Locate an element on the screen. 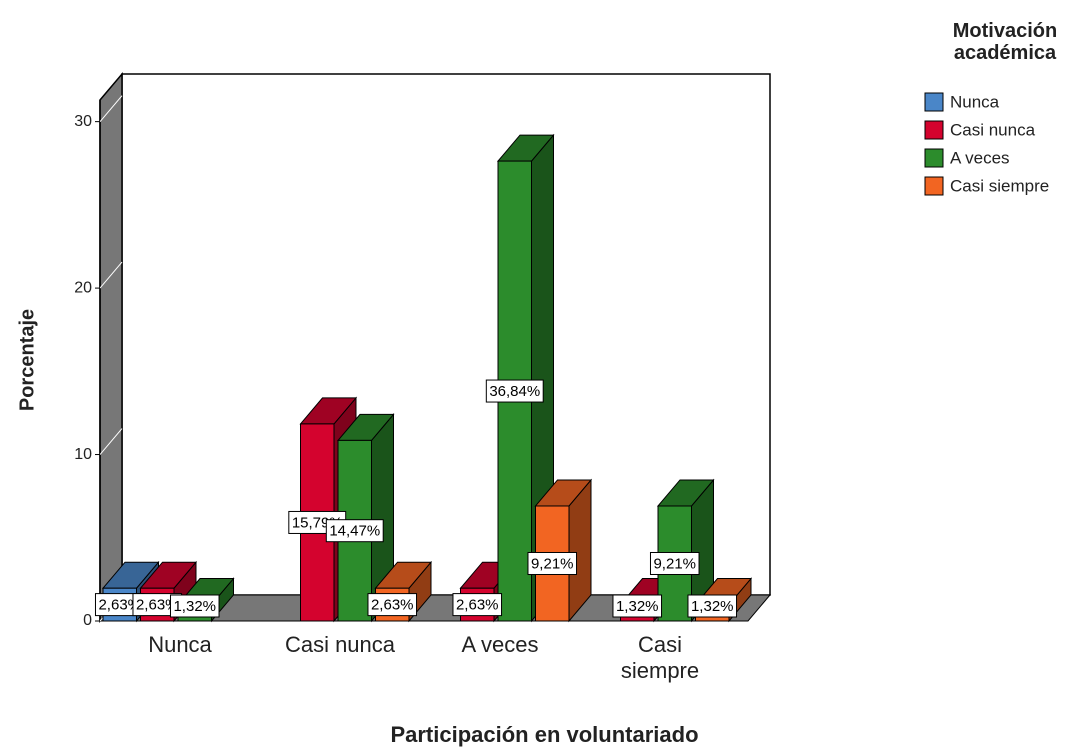 This screenshot has height=749, width=1091. y-tick-label: 0 is located at coordinates (87, 620).